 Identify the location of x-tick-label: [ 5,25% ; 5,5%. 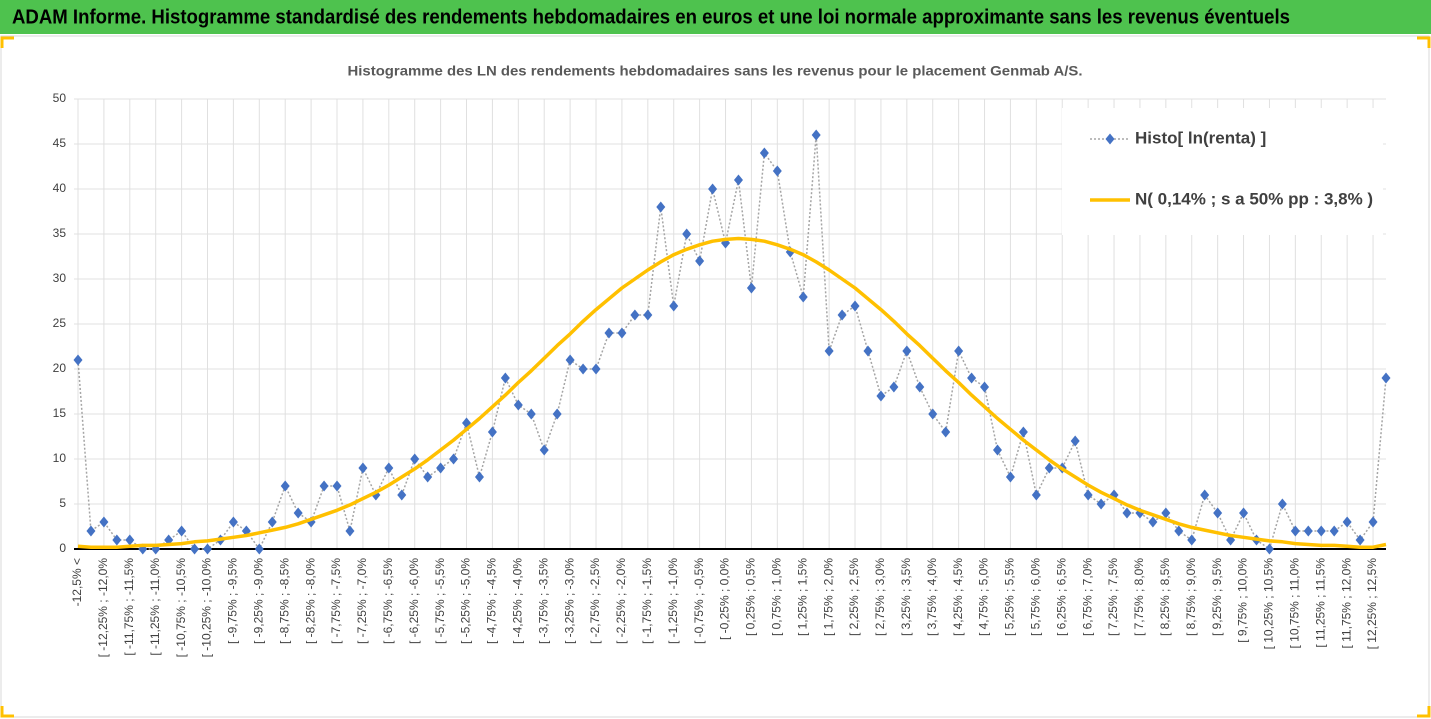
(1010, 597).